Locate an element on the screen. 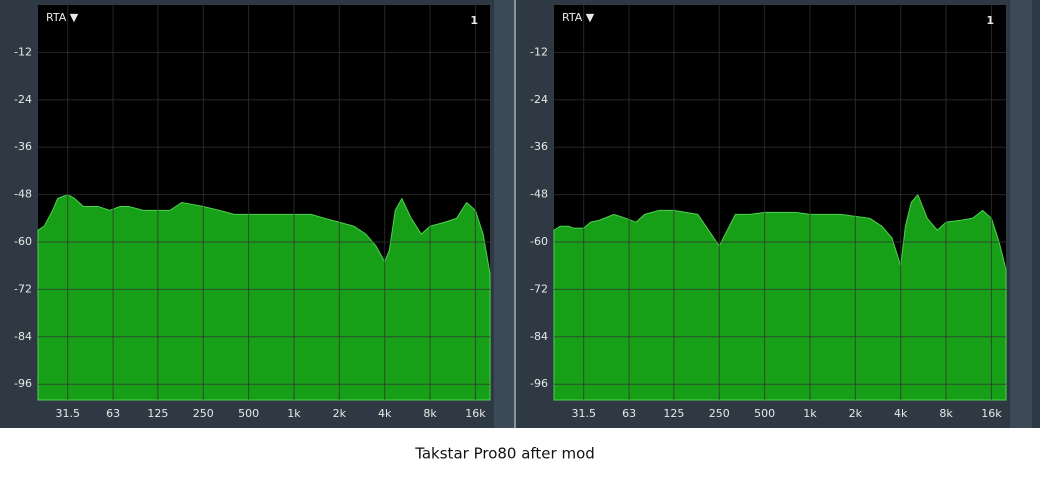  caption: Takstar Pro80 after mod is located at coordinates (504, 454).